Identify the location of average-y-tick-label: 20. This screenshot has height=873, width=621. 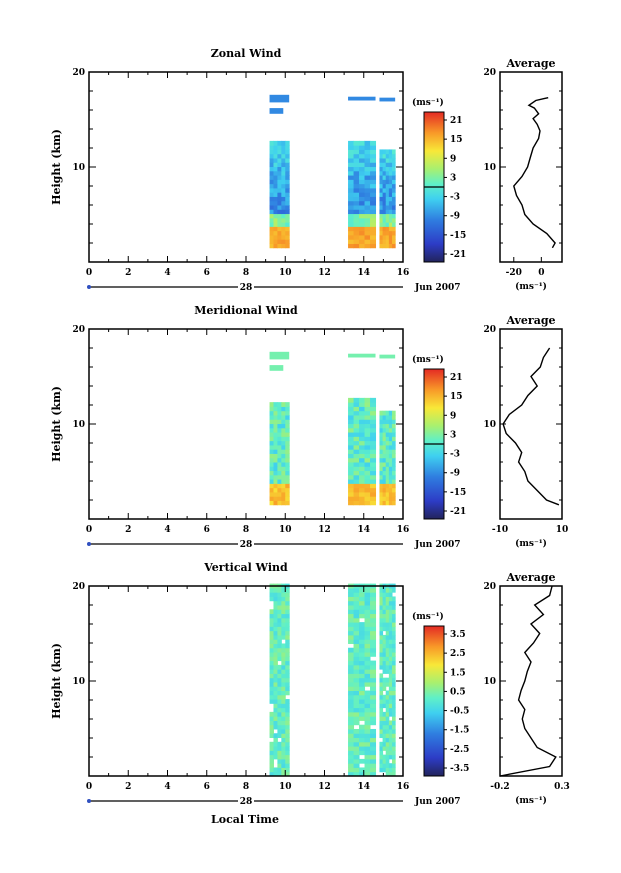
(489, 587).